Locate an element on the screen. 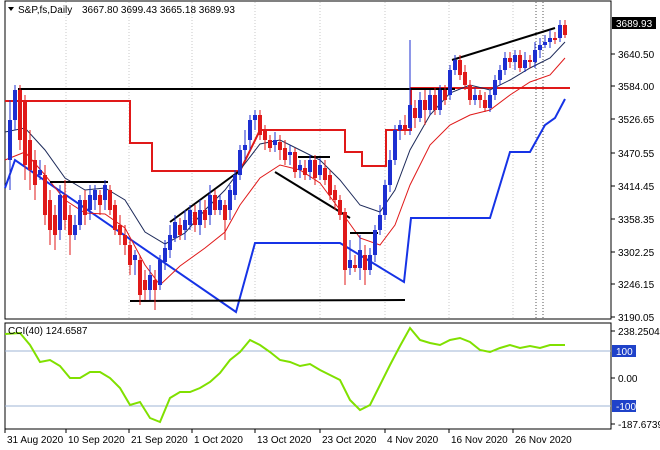 This screenshot has height=450, width=660. cci-tick-label: -100 is located at coordinates (626, 407).